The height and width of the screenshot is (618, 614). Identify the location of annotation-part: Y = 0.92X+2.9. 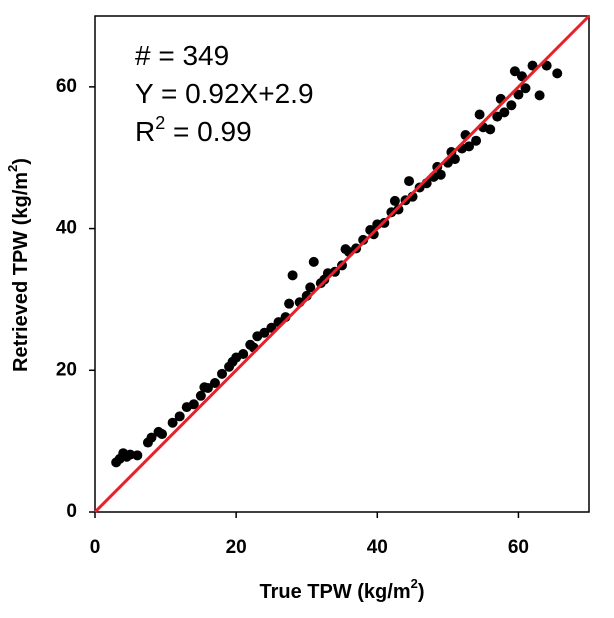
(224, 93).